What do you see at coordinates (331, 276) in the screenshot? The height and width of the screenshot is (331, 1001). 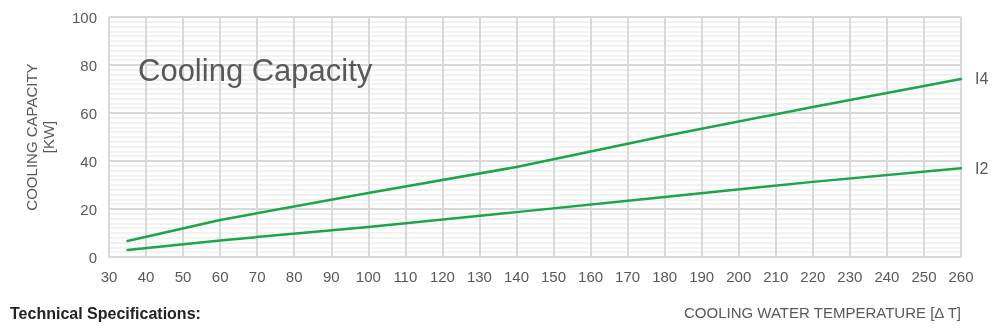 I see `x-tick-label: 90` at bounding box center [331, 276].